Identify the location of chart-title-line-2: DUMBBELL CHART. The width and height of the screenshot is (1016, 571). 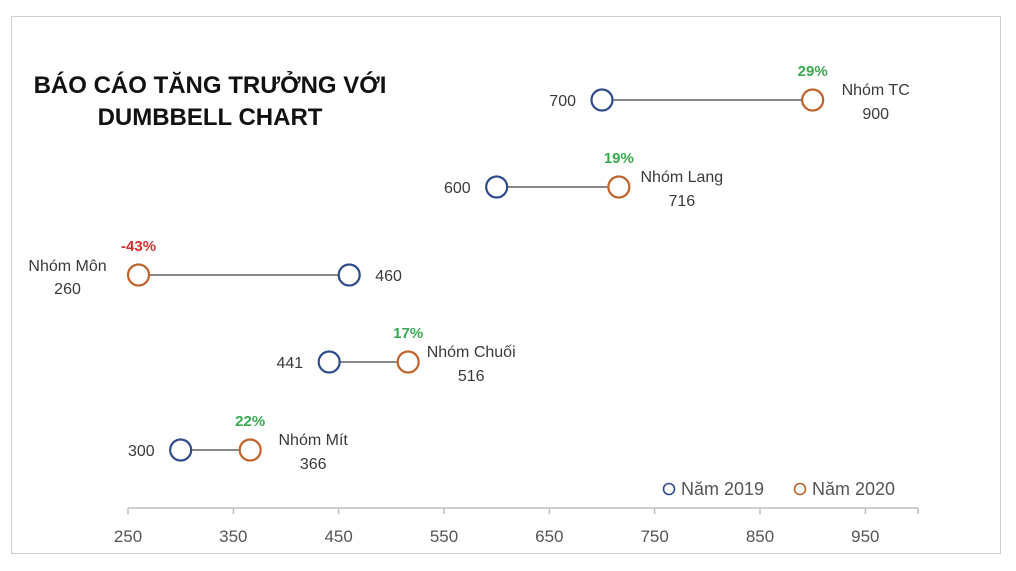
(210, 117).